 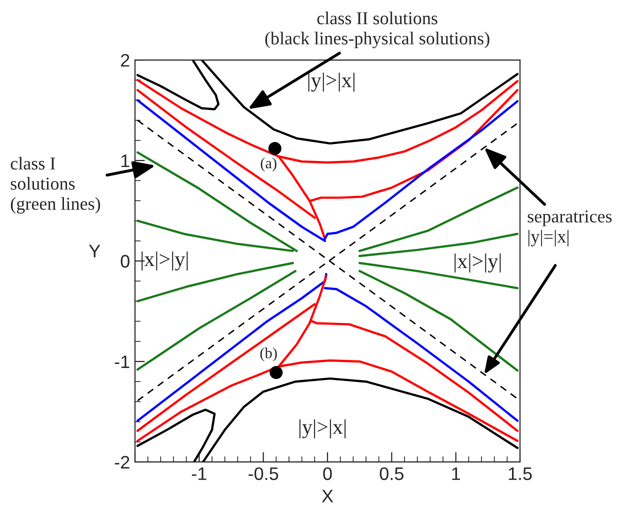 I want to click on x-tick-label: -1, so click(x=199, y=474).